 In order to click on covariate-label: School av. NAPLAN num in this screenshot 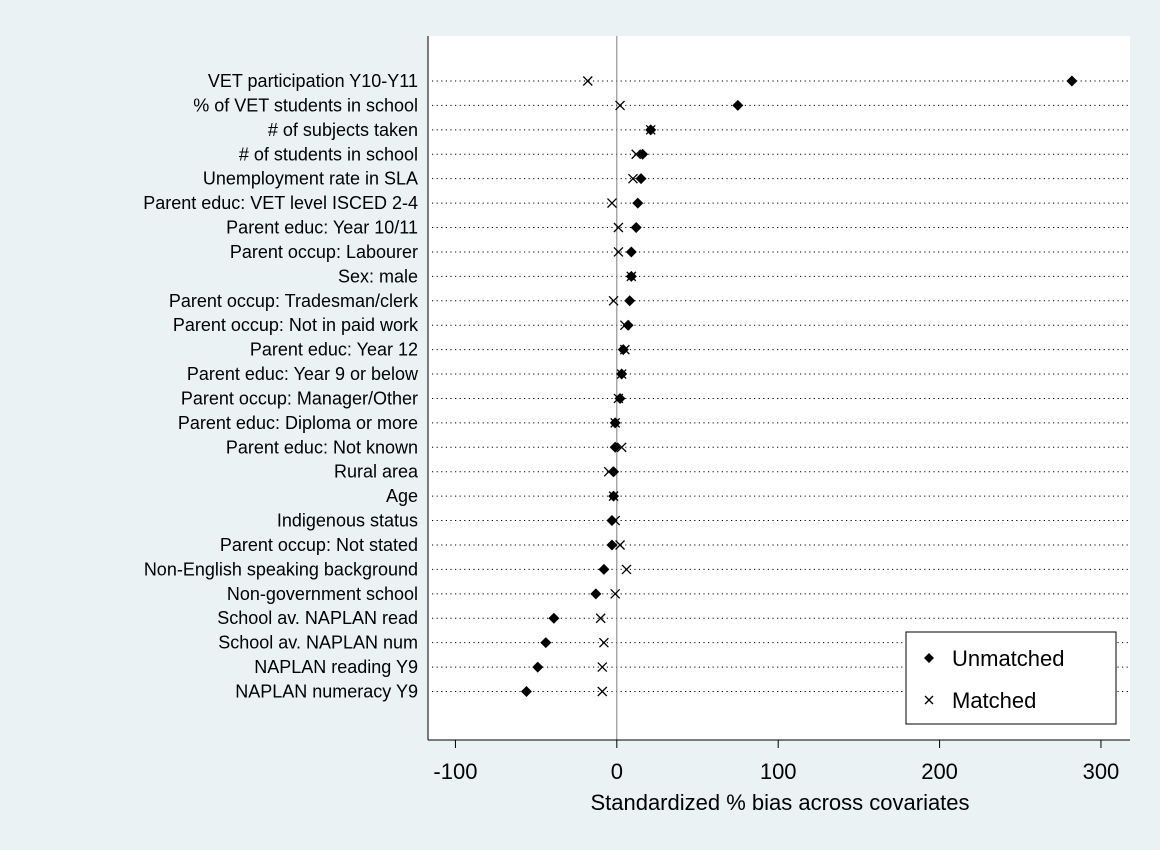, I will do `click(318, 643)`.